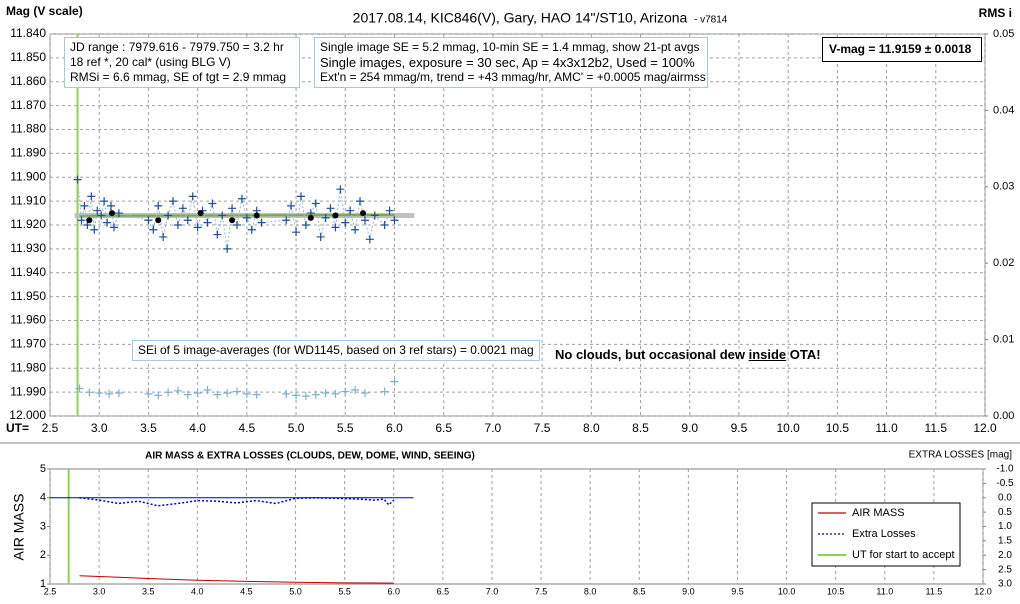 Image resolution: width=1020 pixels, height=604 pixels. I want to click on x-tick-label: 5.0, so click(295, 591).